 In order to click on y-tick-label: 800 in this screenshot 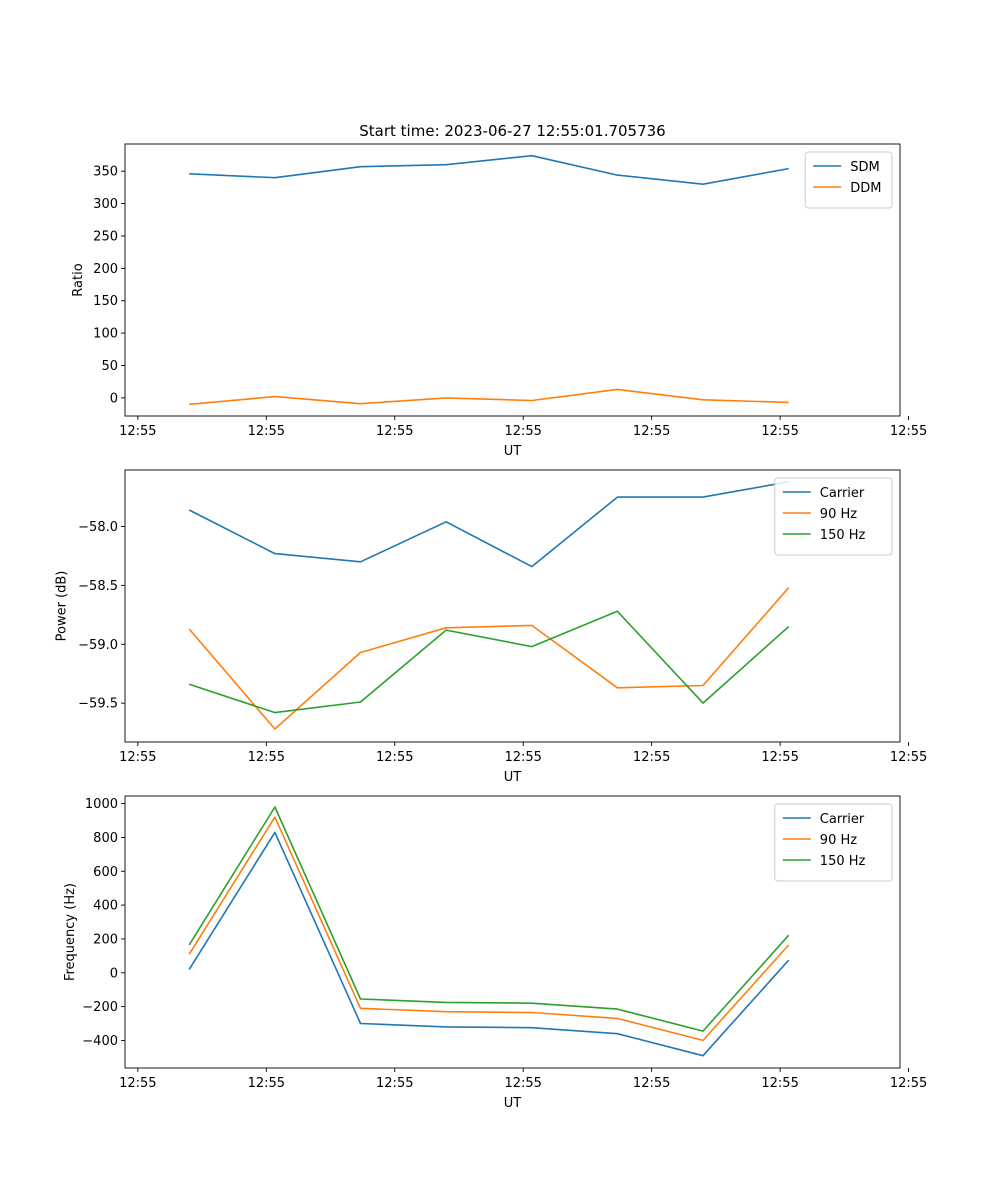, I will do `click(105, 838)`.